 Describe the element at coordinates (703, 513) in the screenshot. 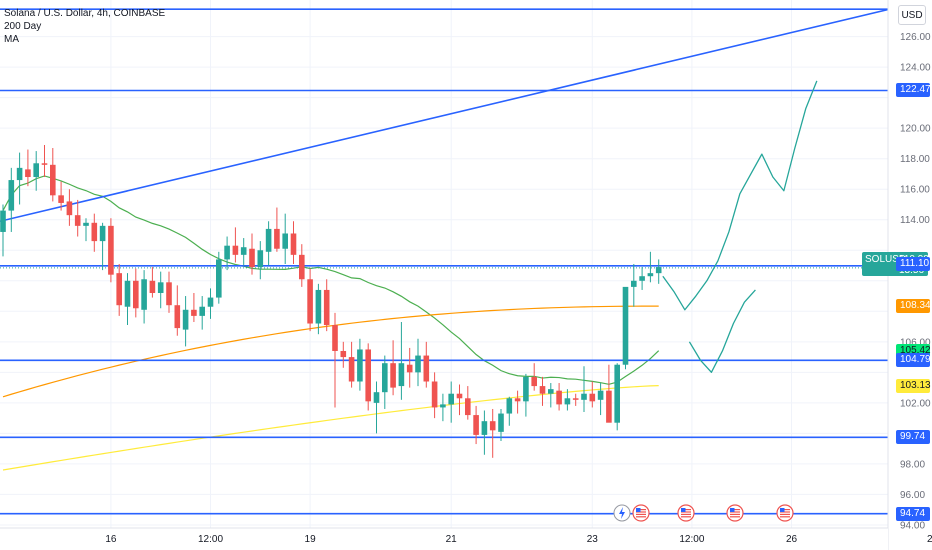

I see `event-icons` at that location.